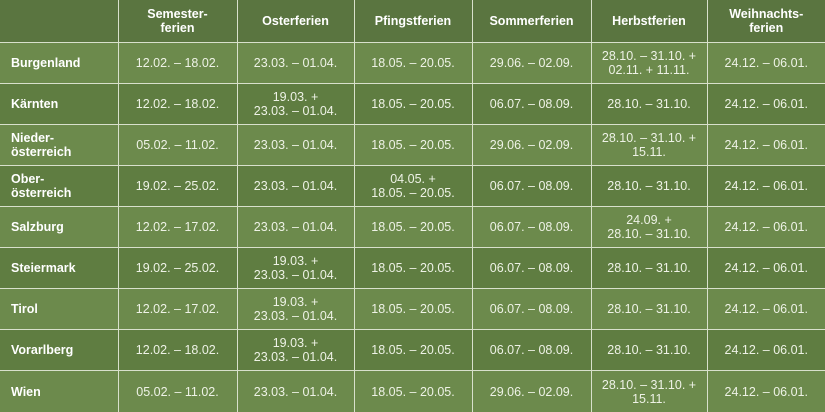  What do you see at coordinates (649, 227) in the screenshot?
I see `herbstferien-cell: 24.09. + 28.10. – 31.10.` at bounding box center [649, 227].